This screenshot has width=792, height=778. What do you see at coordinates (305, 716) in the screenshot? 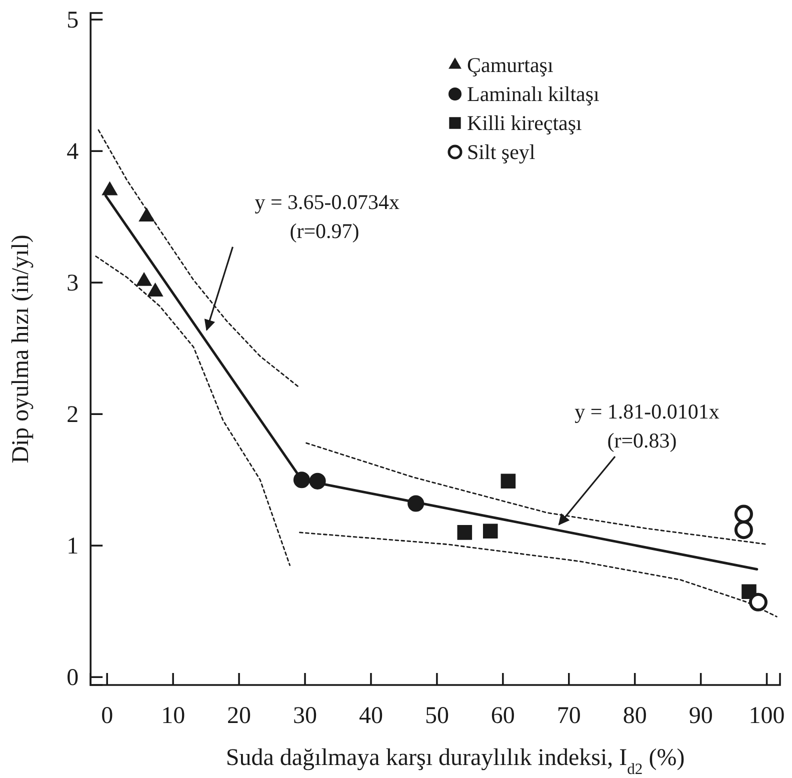
I see `x-tick-label: 30` at bounding box center [305, 716].